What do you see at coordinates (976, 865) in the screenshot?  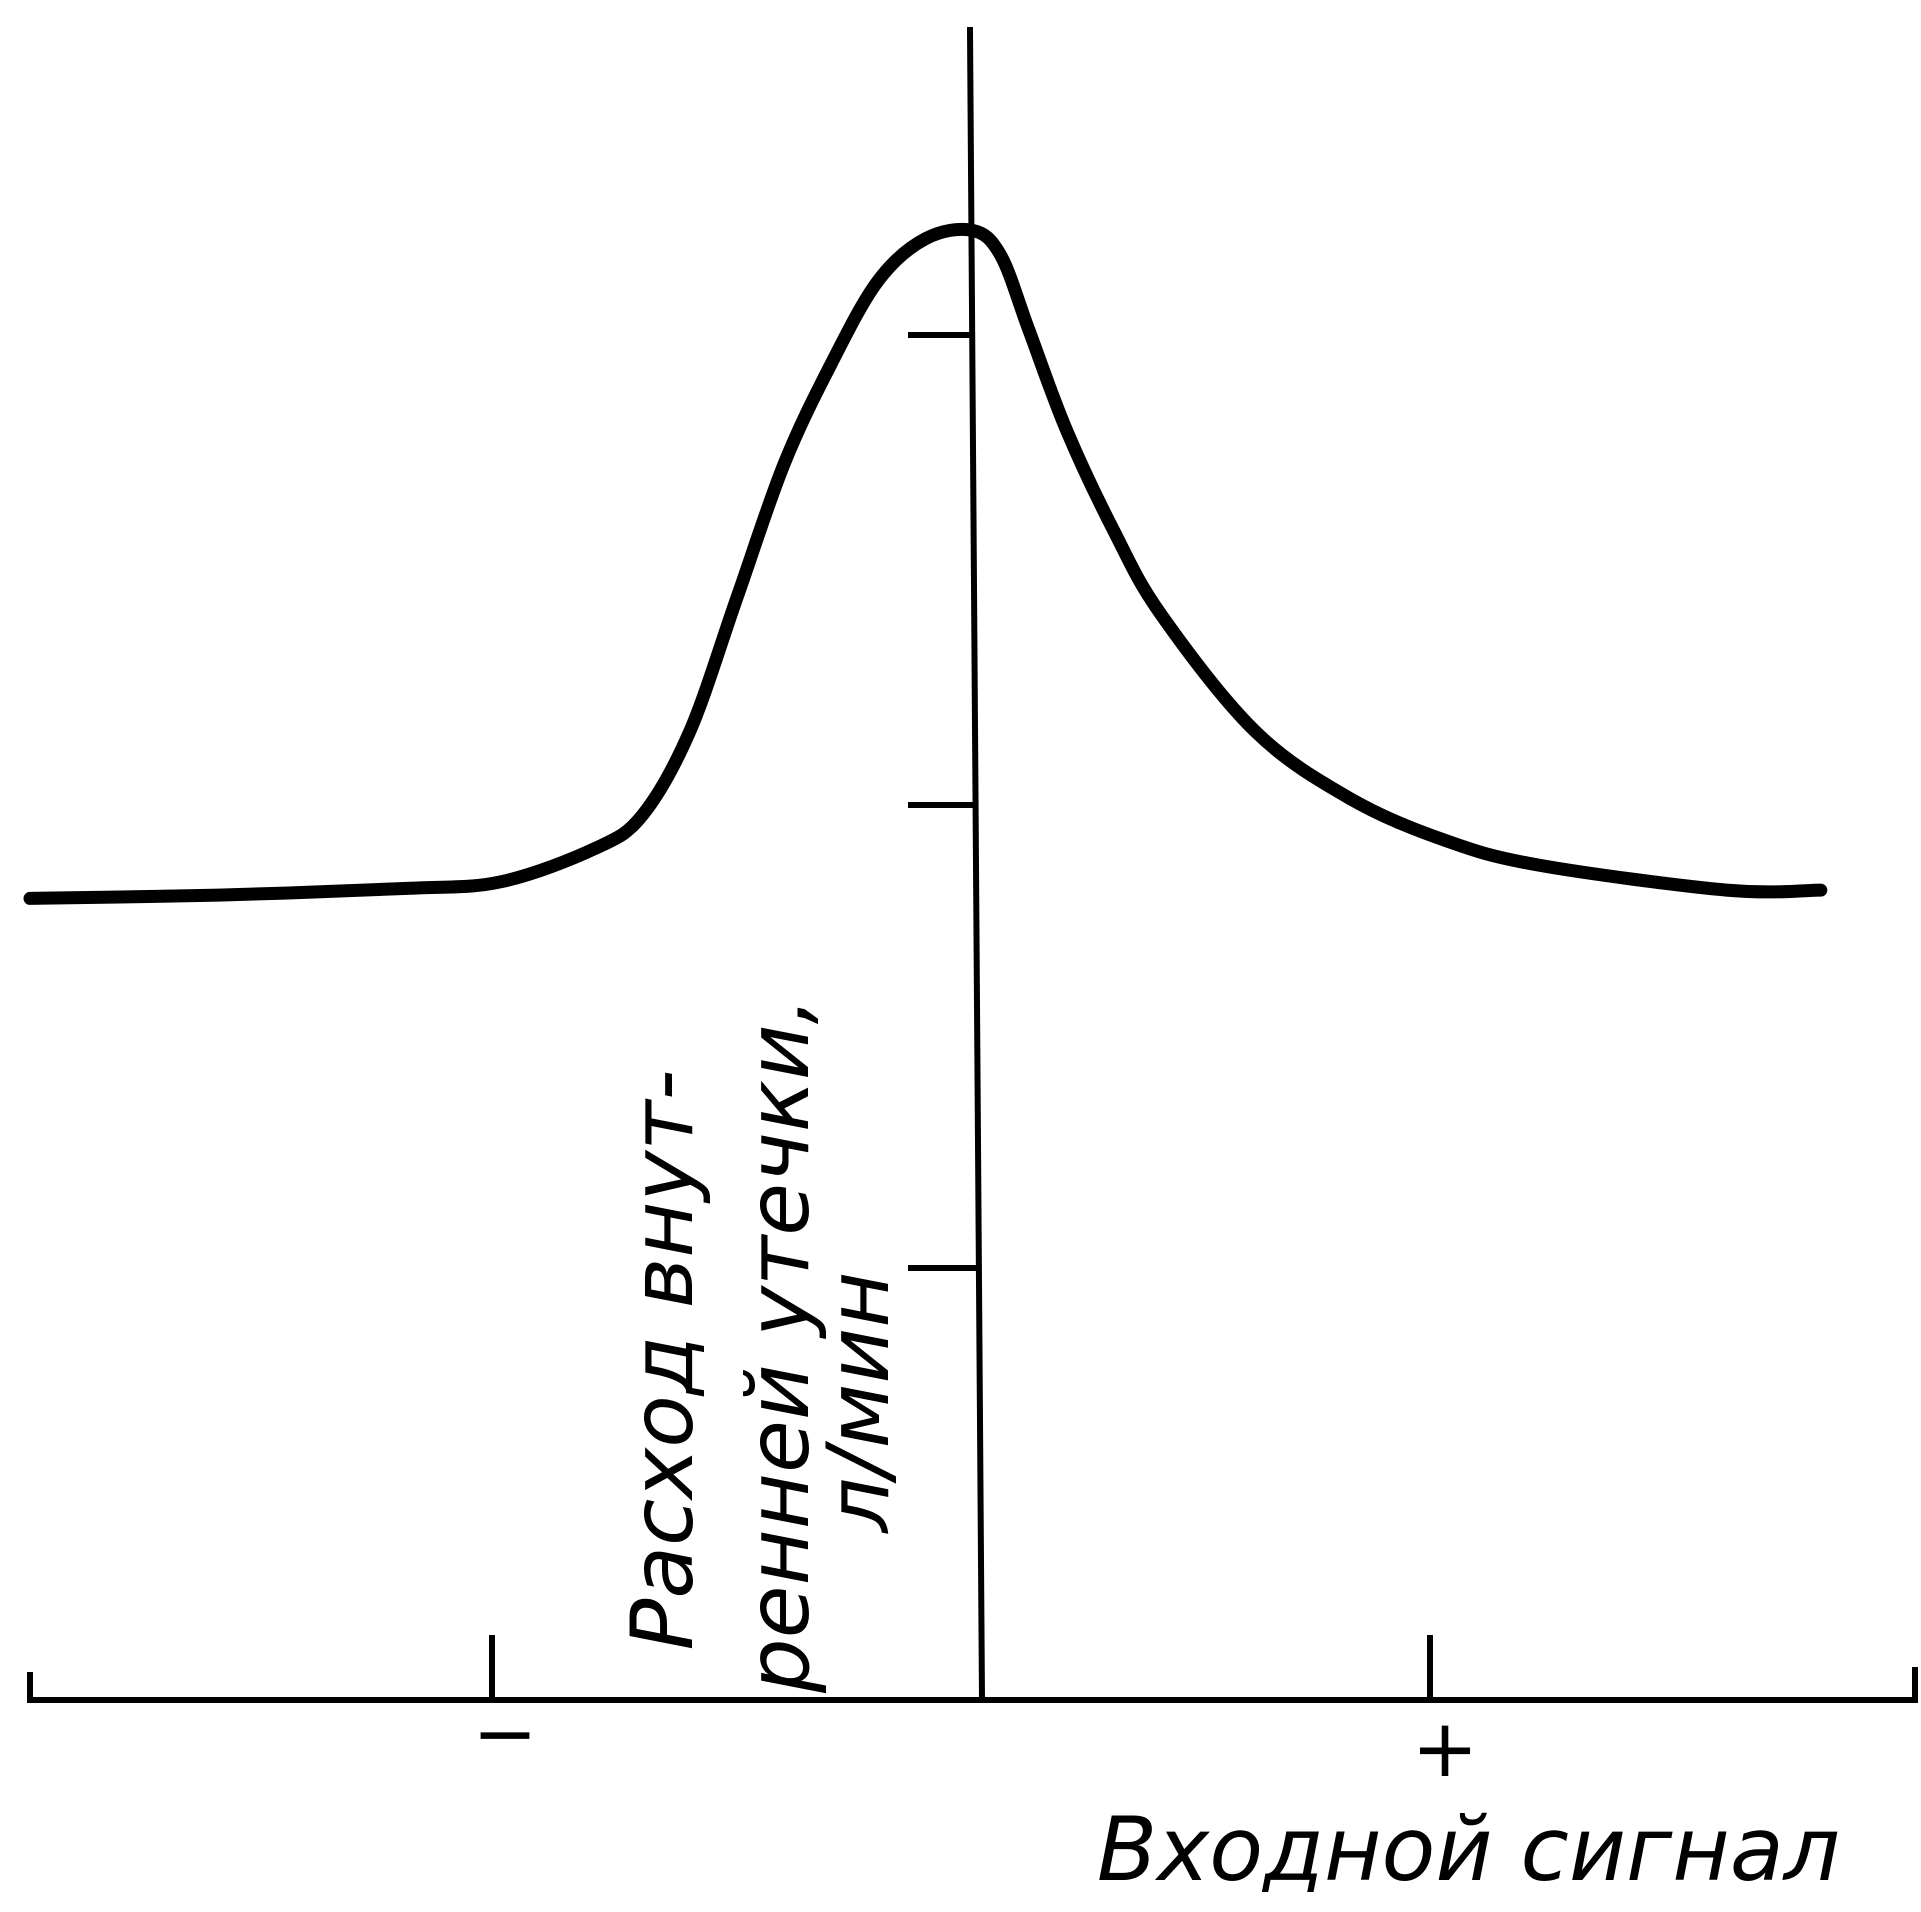 I see `y-axis` at bounding box center [976, 865].